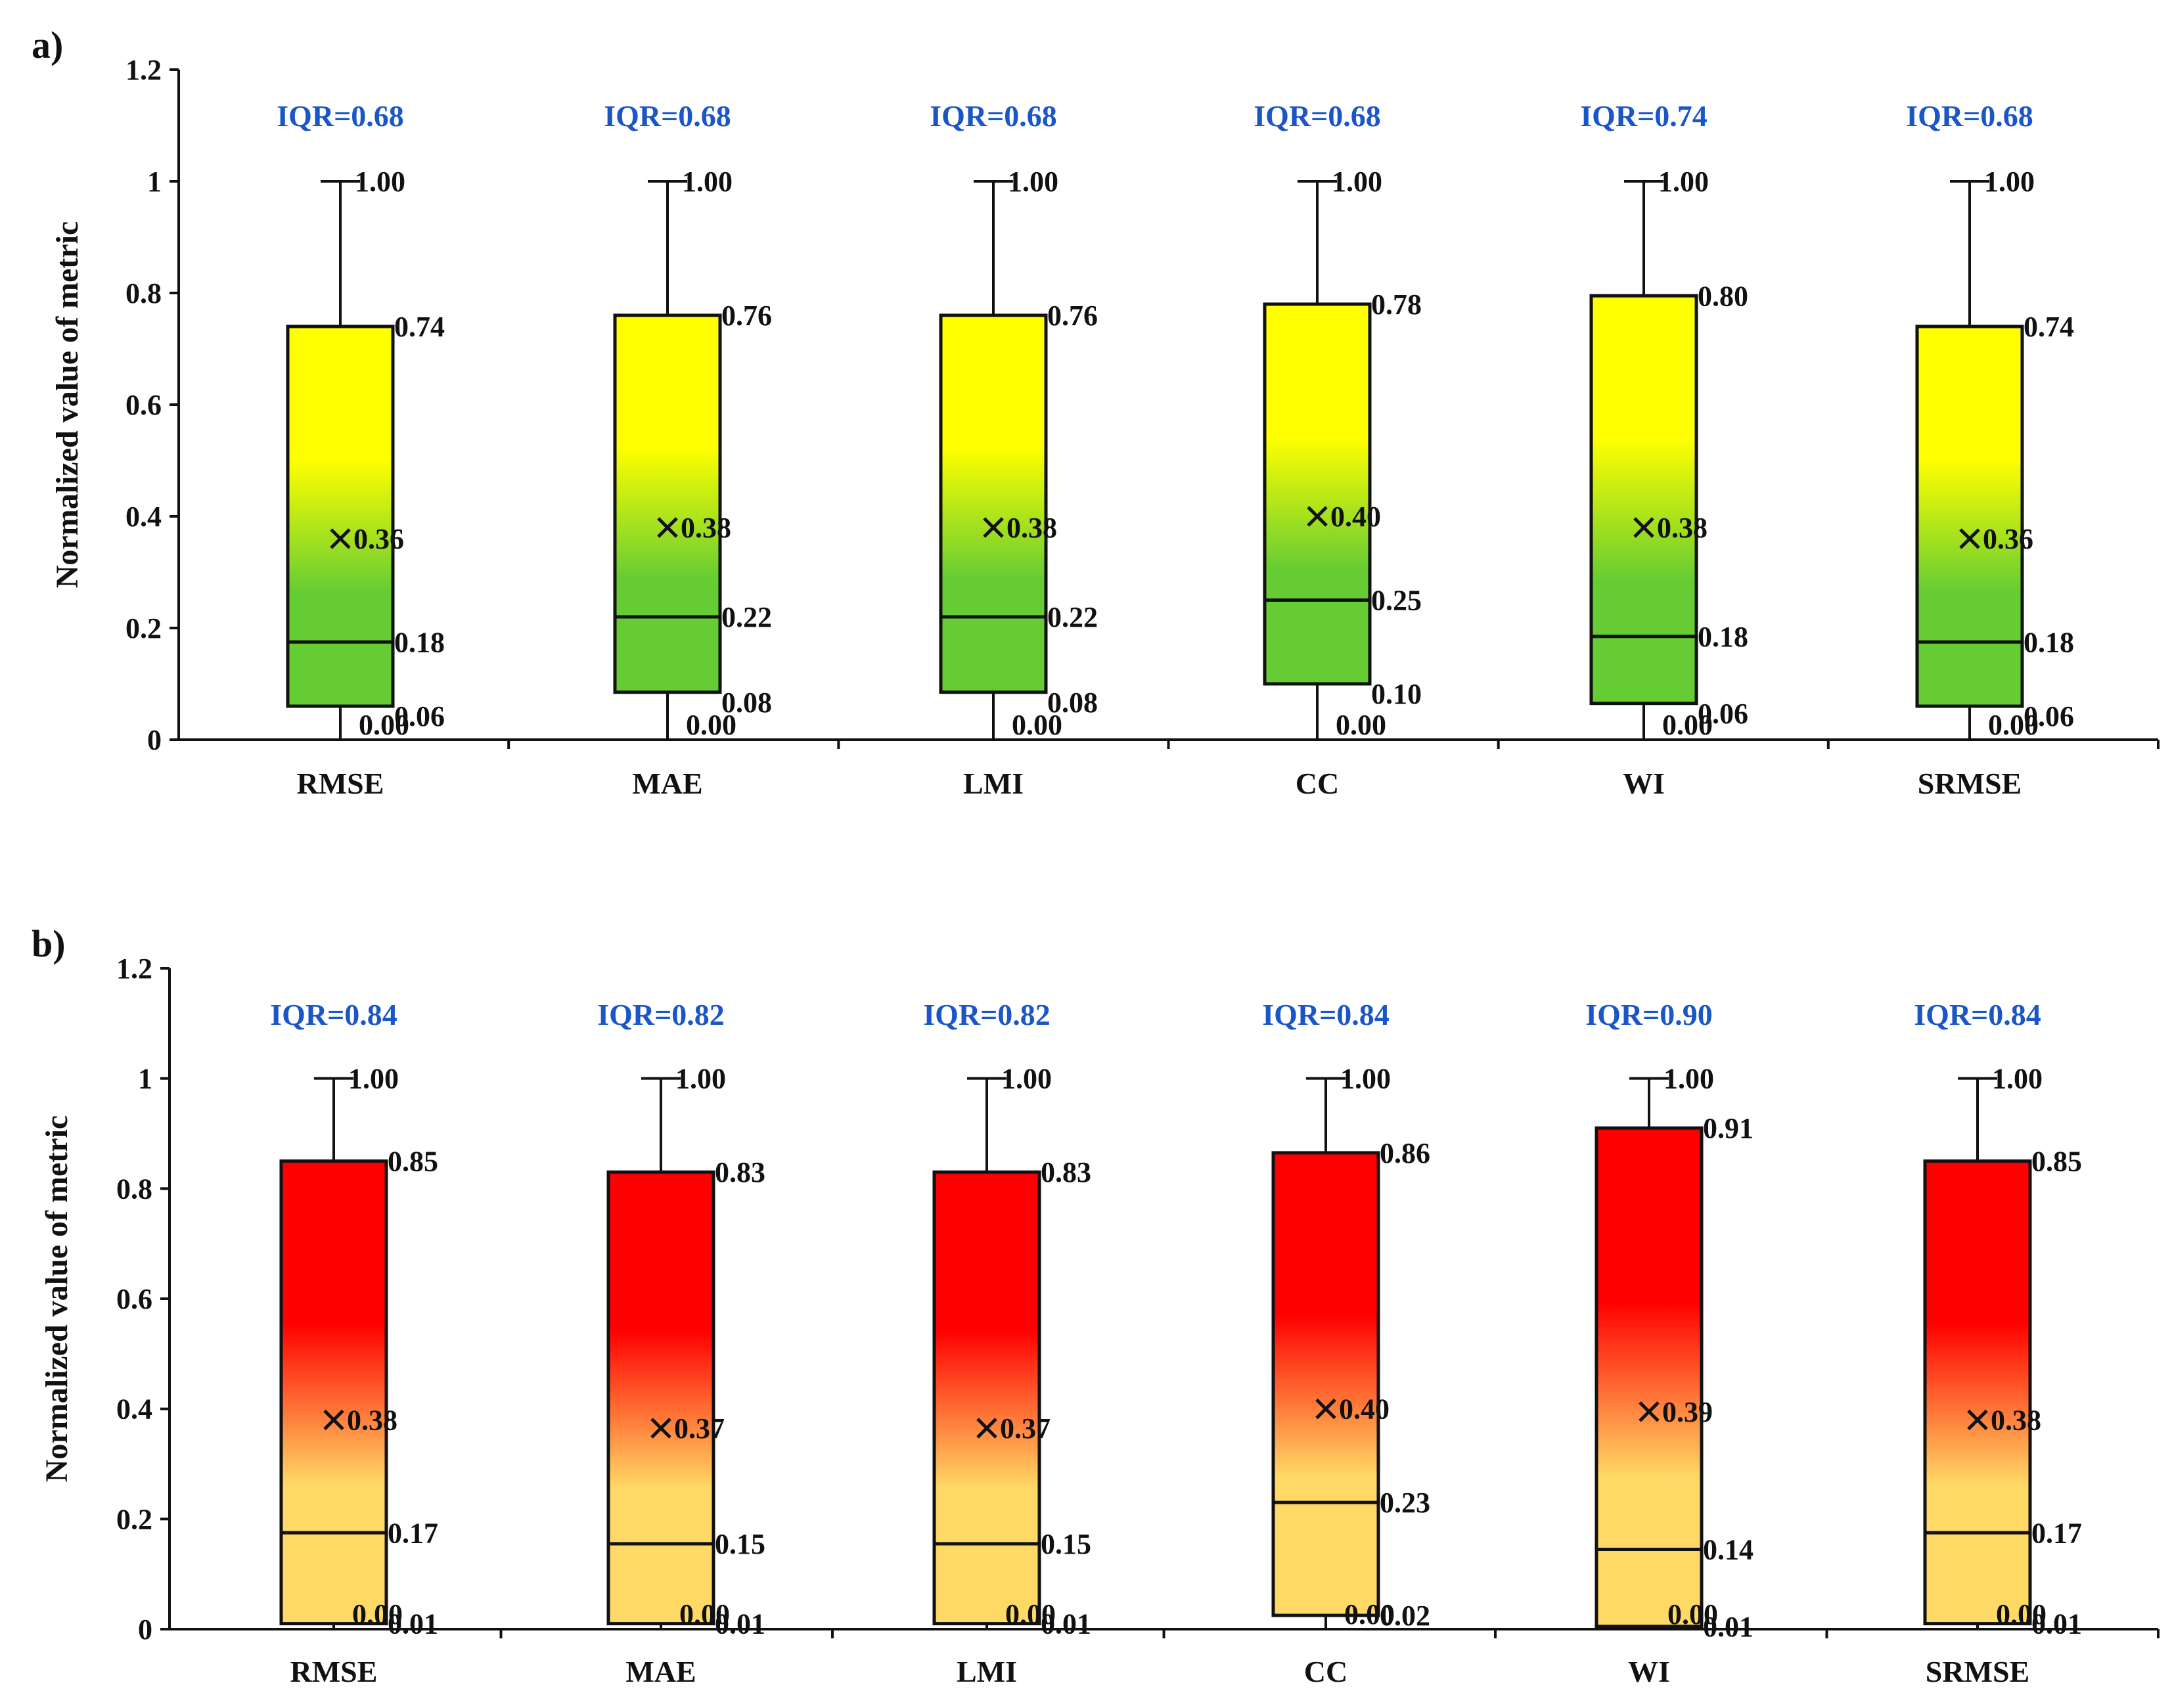 This screenshot has width=2172, height=1708. I want to click on box-lmi: 1.00 0.83 0.37 0.15 0.010.00 IQR=0.82 LMI, so click(1007, 1343).